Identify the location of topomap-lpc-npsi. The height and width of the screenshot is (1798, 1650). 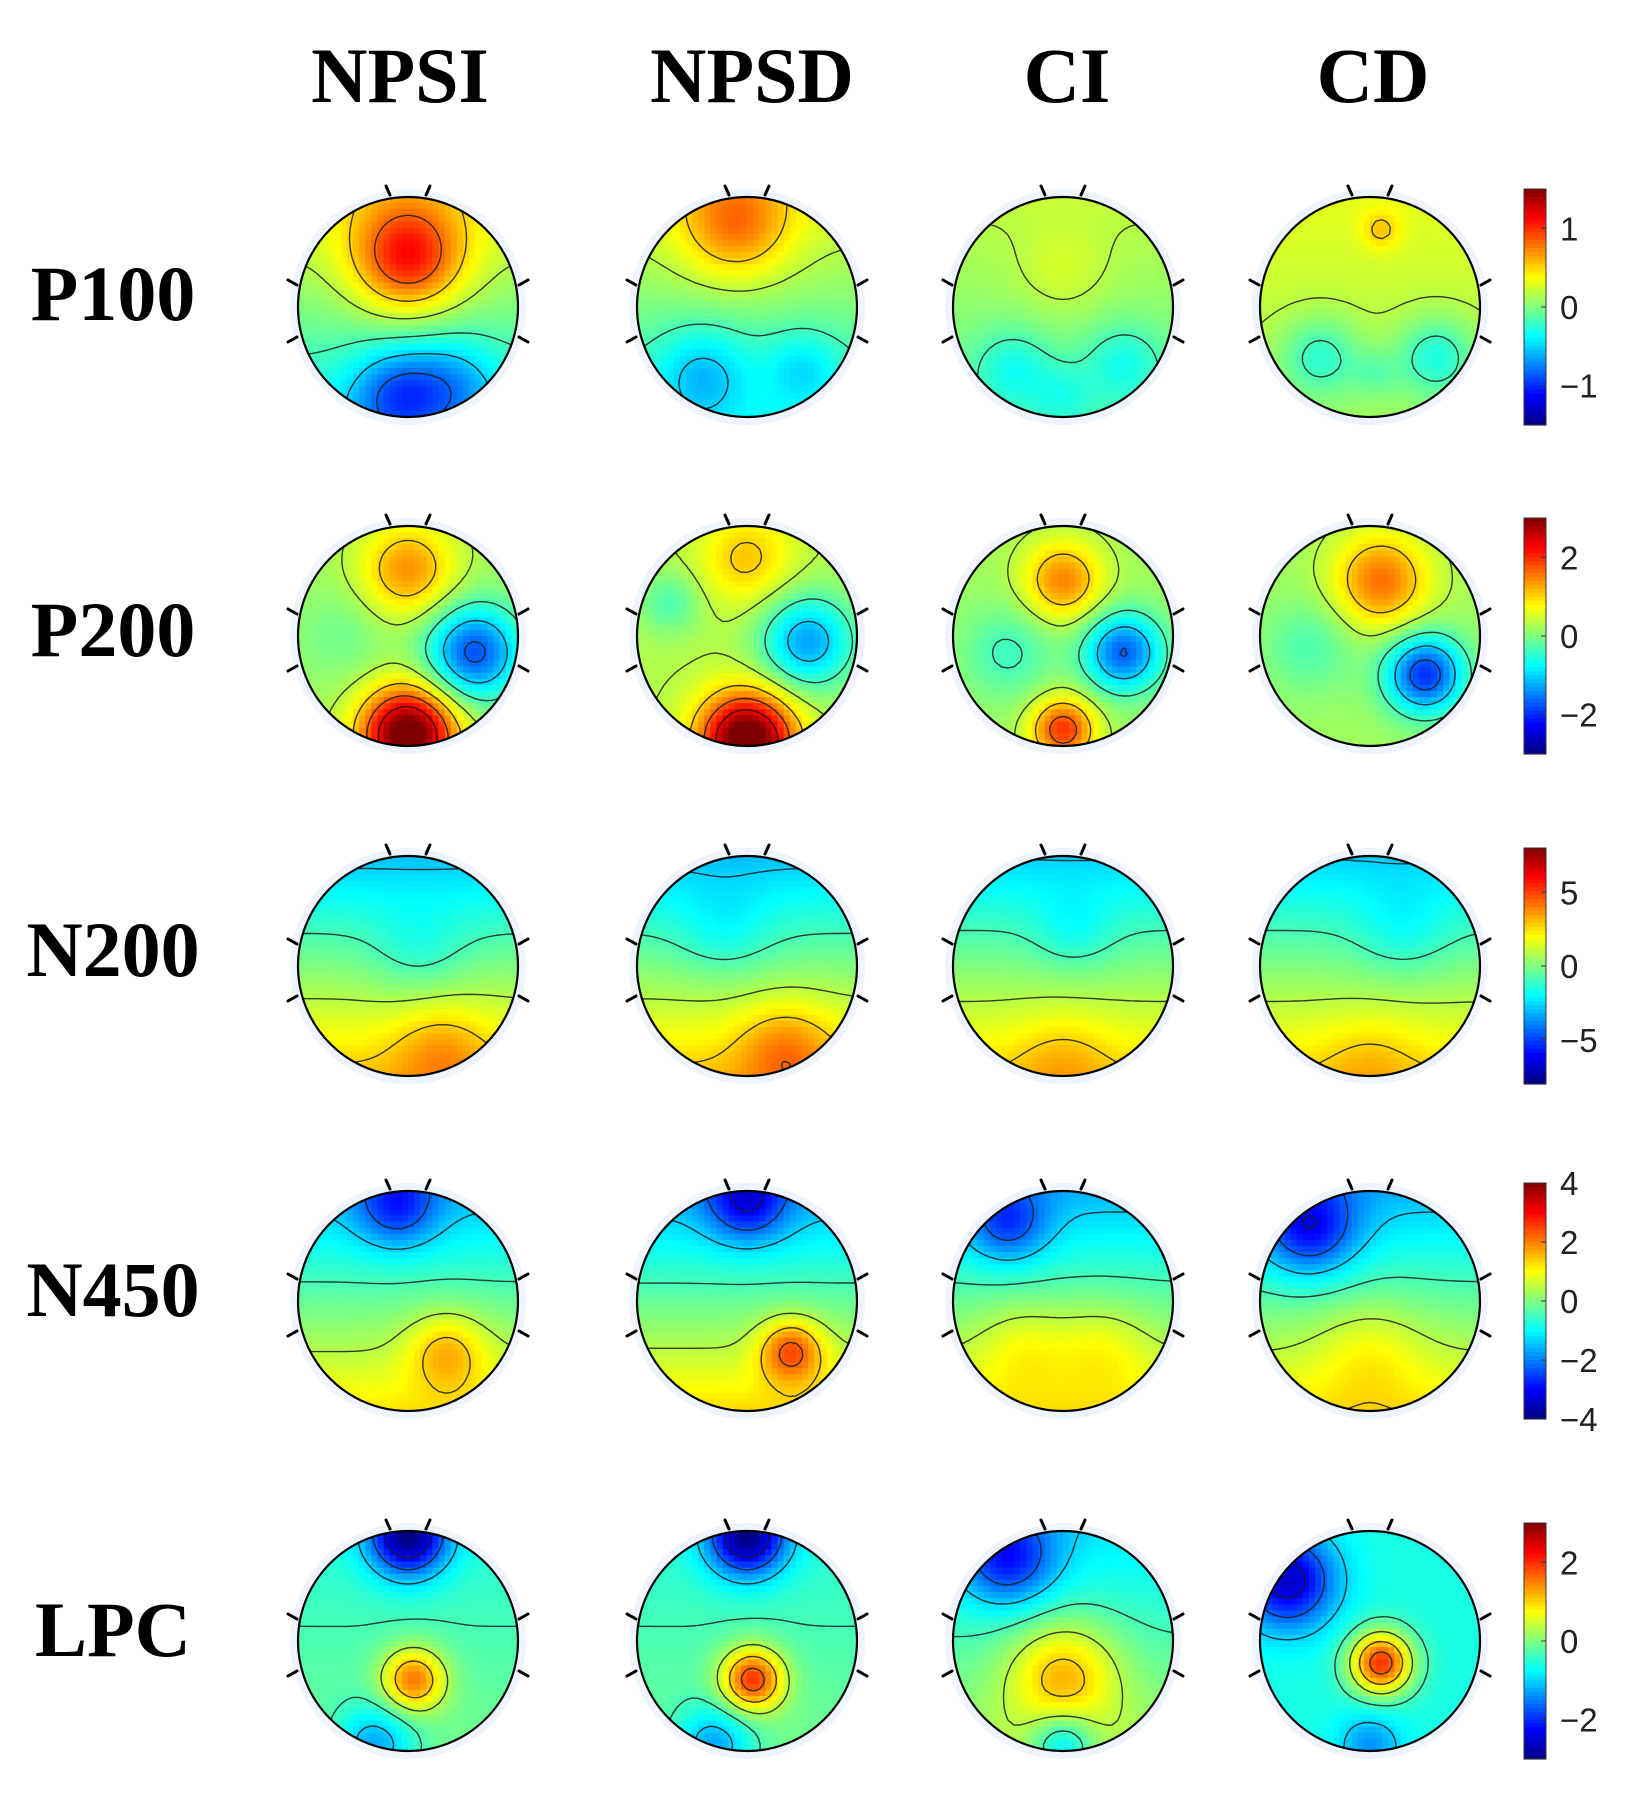
(408, 1638).